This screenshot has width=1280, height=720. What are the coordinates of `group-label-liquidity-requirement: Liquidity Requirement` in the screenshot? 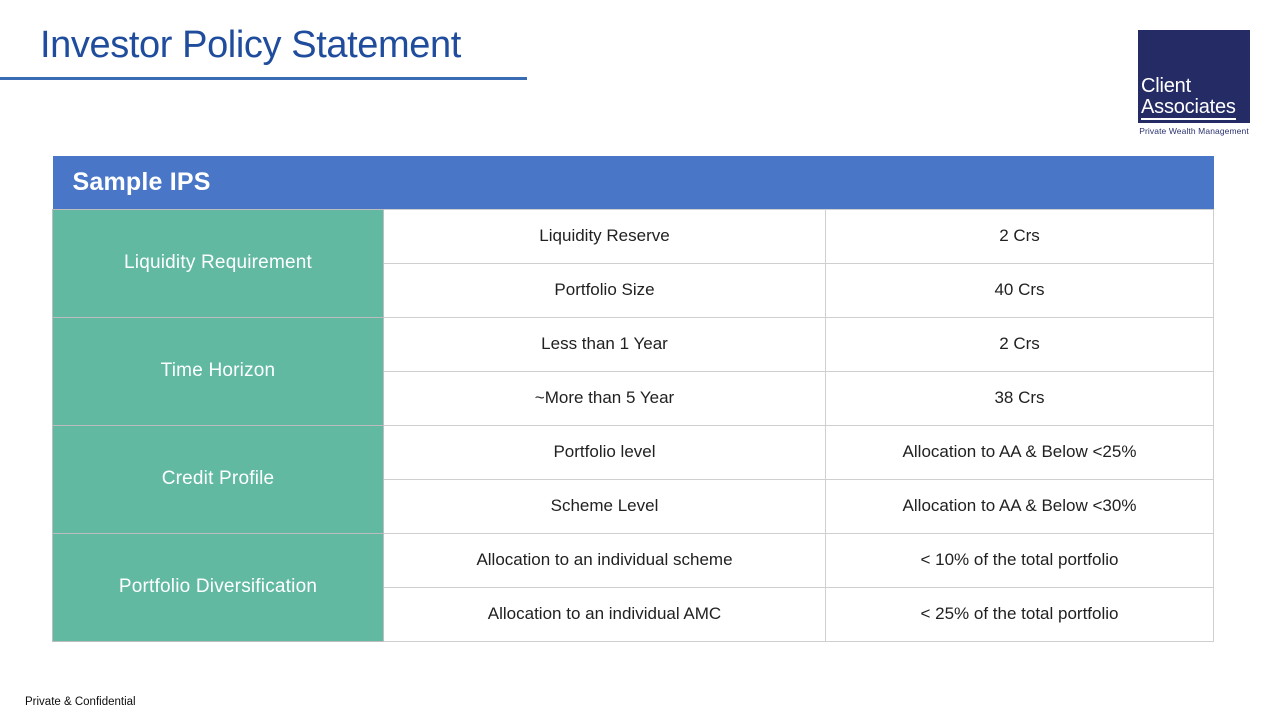 It's located at (218, 263).